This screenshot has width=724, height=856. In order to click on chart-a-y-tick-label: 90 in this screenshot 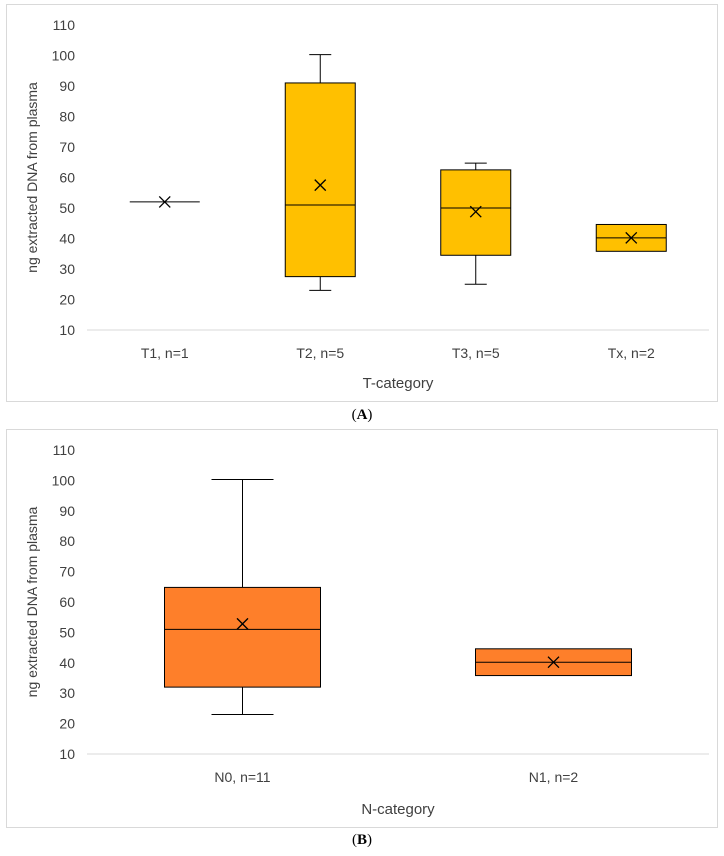, I will do `click(67, 86)`.